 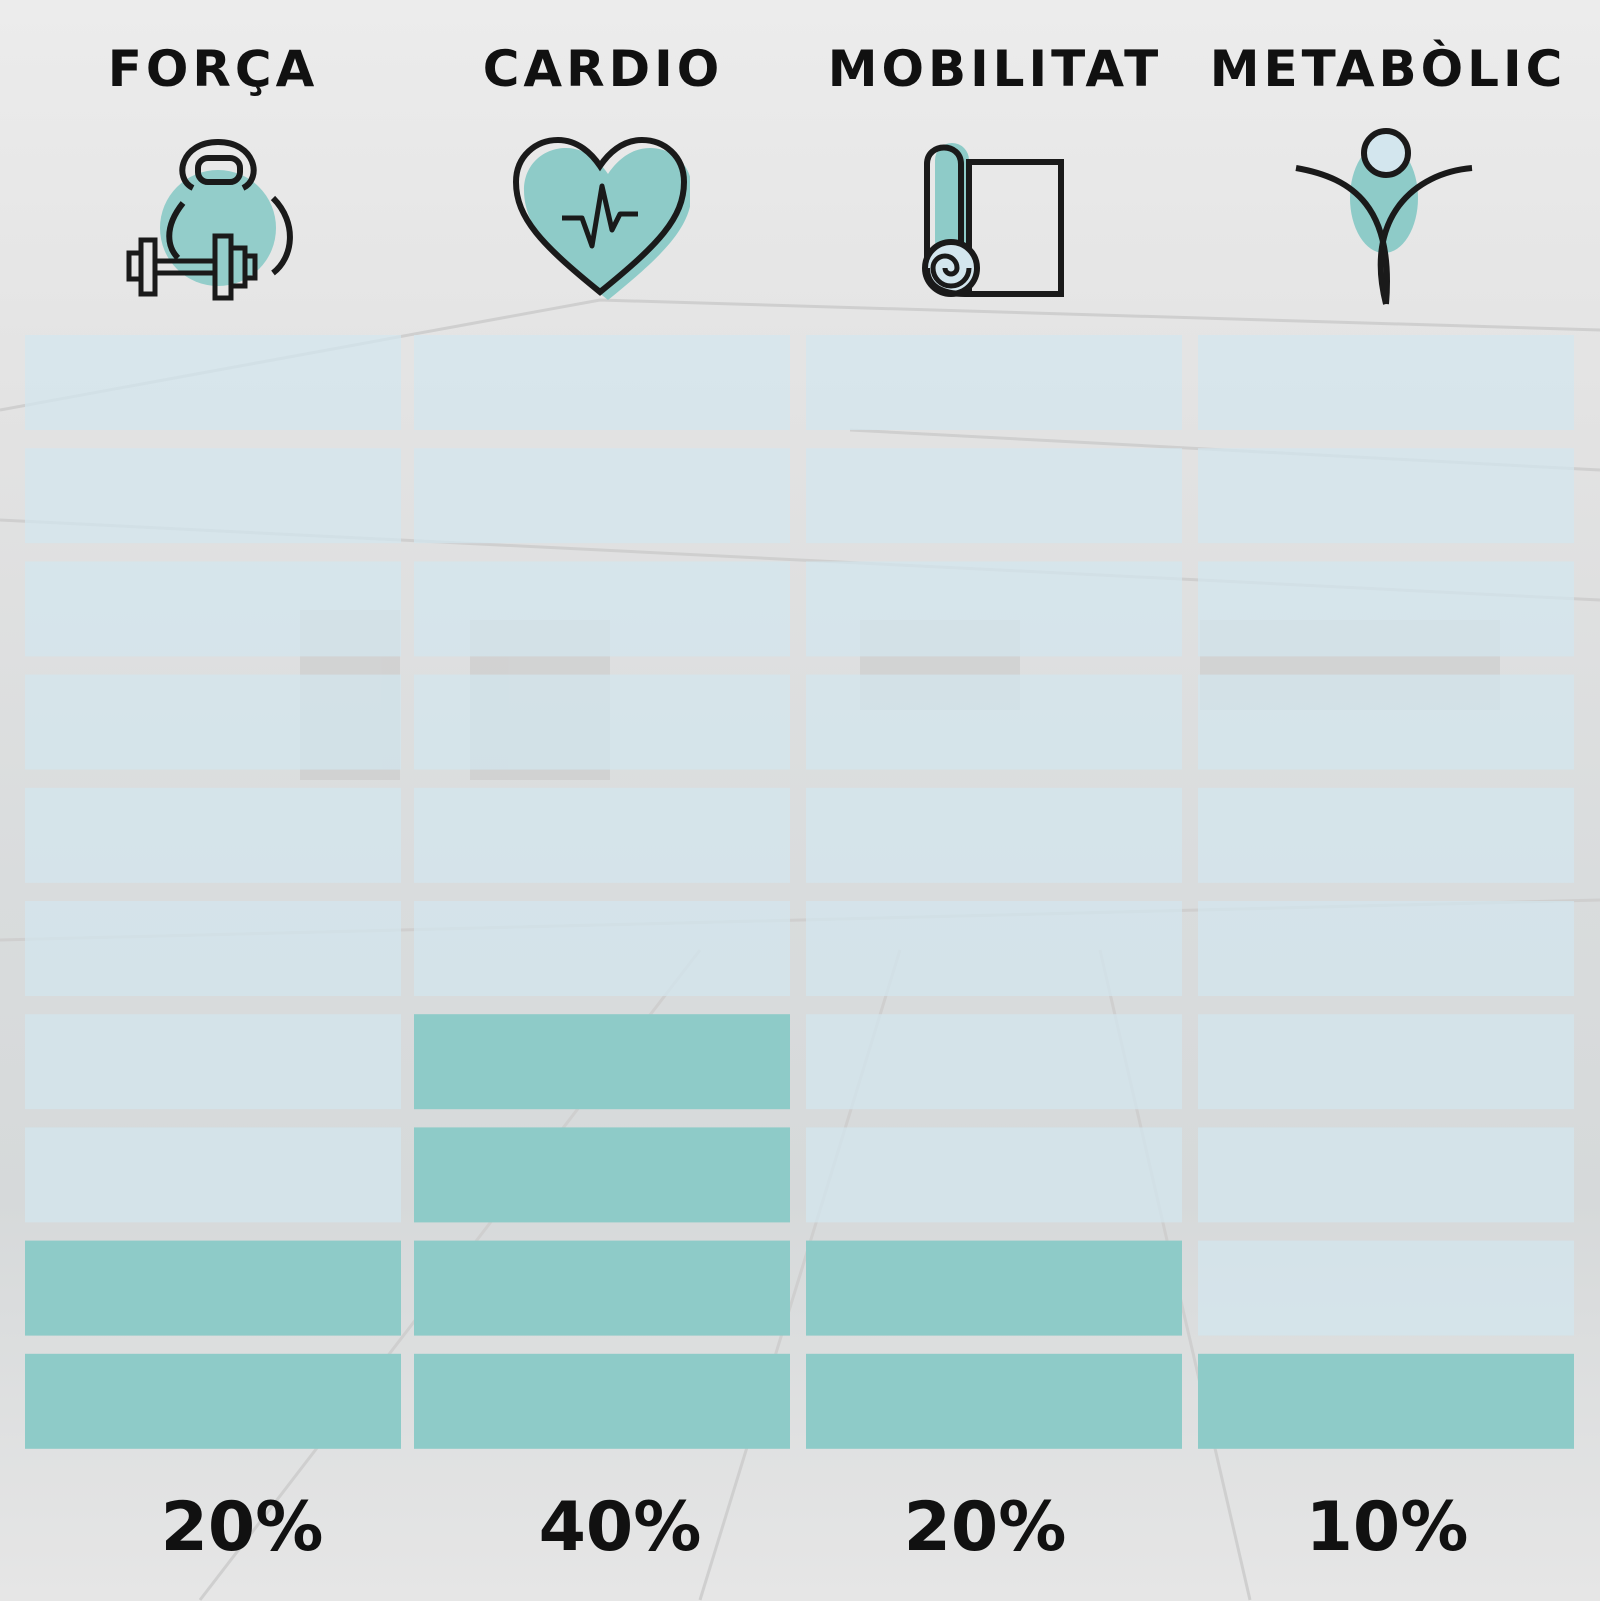 What do you see at coordinates (602, 835) in the screenshot?
I see `level-block-2-6-empty` at bounding box center [602, 835].